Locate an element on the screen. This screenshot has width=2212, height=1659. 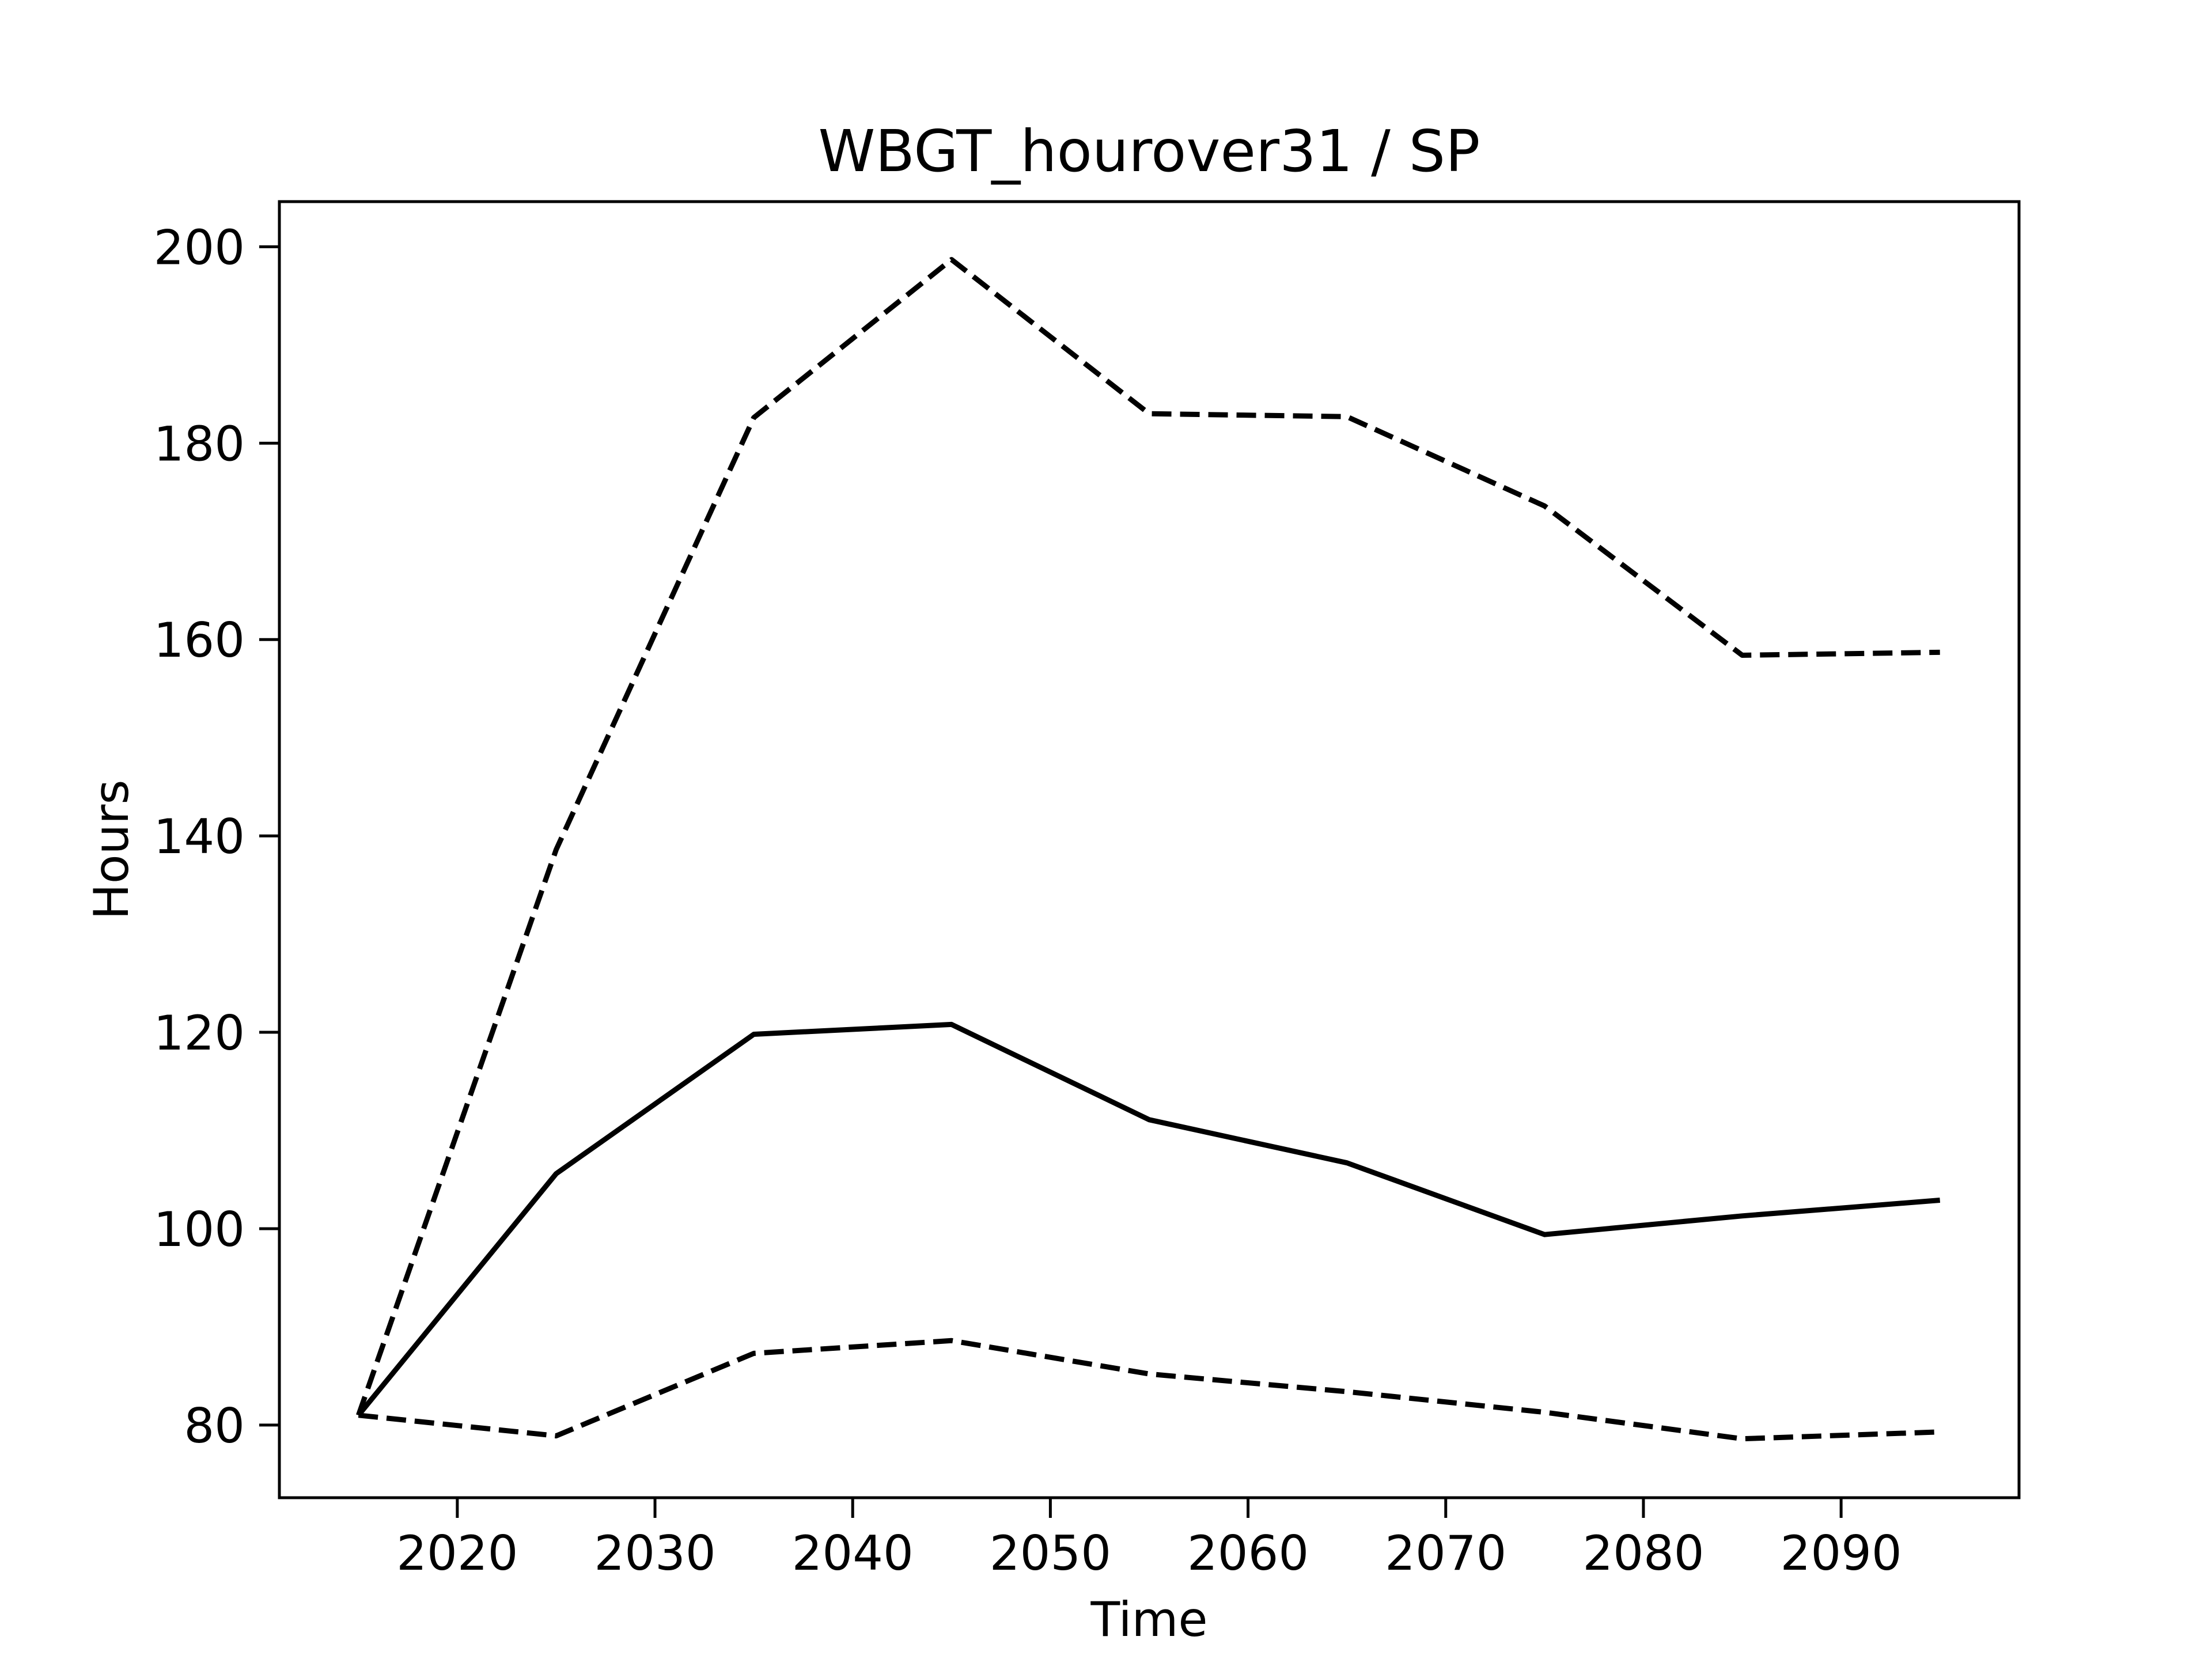
y-tick-label: 140 is located at coordinates (199, 837).